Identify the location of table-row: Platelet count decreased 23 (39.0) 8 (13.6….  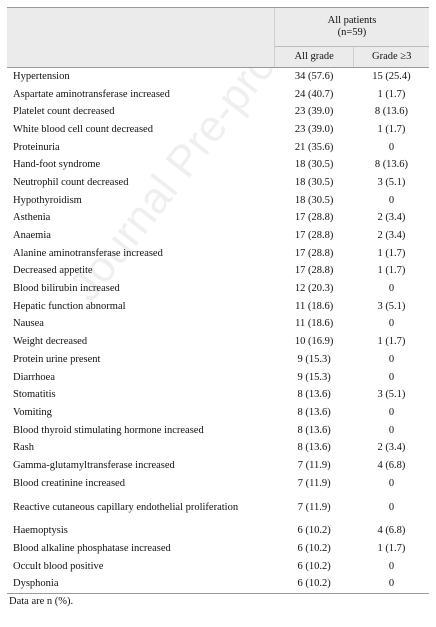
(218, 112).